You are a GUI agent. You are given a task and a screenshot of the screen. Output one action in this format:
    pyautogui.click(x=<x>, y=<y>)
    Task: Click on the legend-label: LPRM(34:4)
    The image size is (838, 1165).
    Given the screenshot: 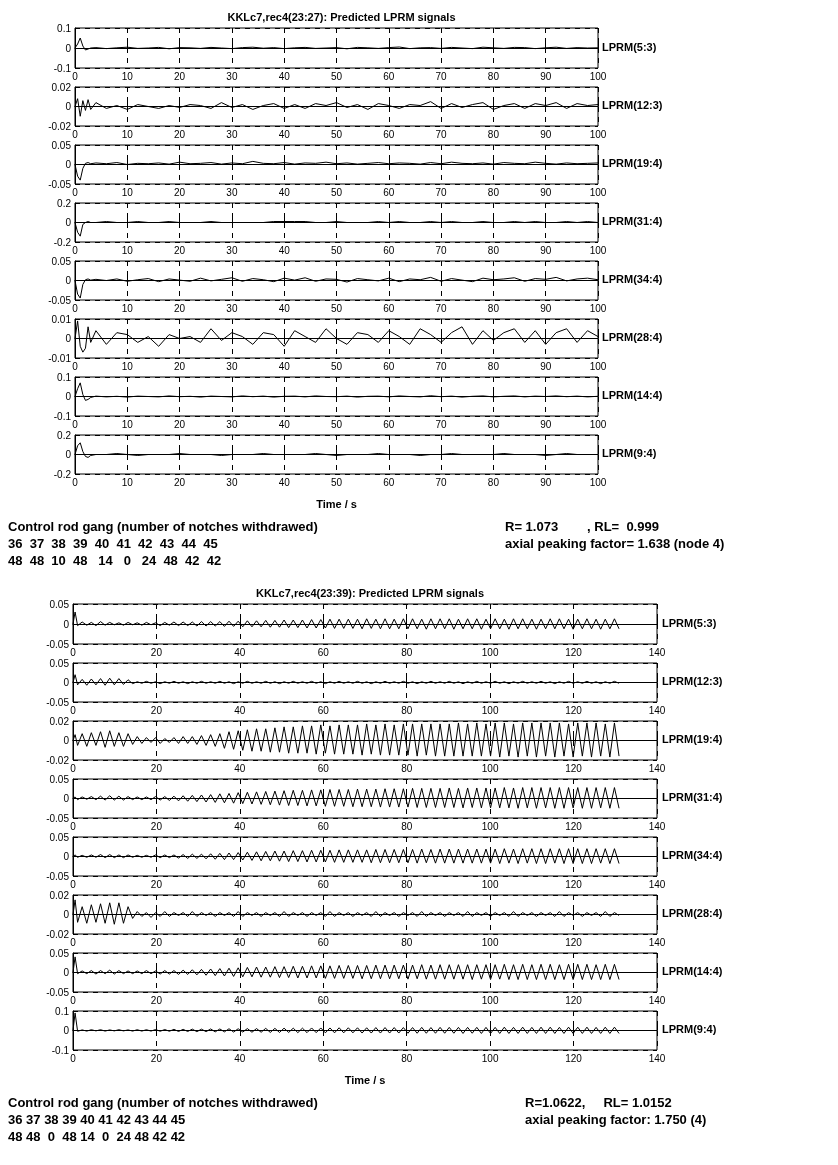 What is the action you would take?
    pyautogui.click(x=692, y=854)
    